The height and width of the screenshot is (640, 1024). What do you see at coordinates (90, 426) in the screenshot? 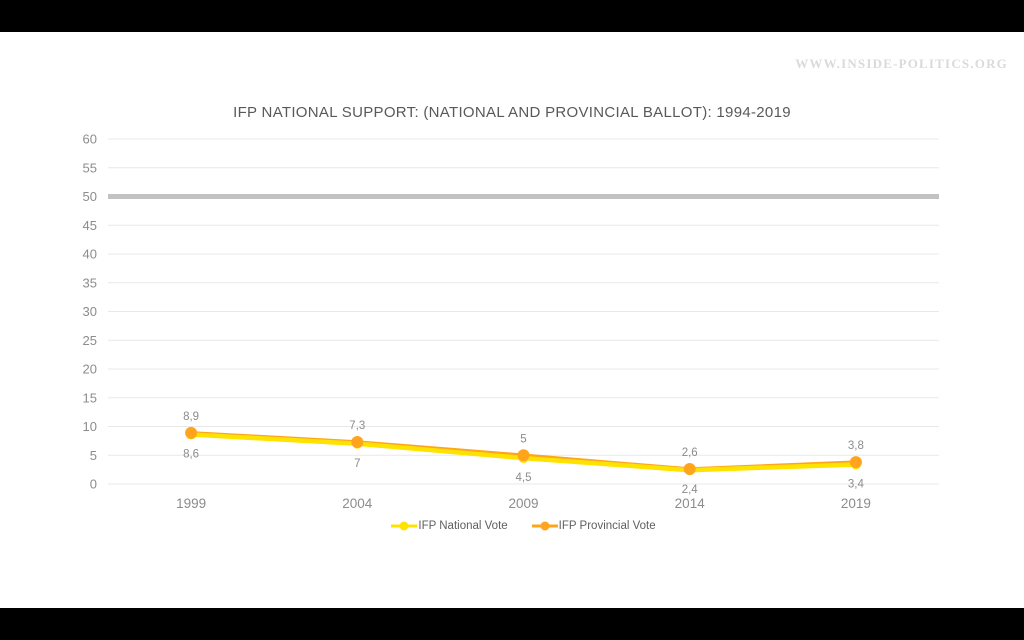
I see `y-axis-tick-label: 10` at bounding box center [90, 426].